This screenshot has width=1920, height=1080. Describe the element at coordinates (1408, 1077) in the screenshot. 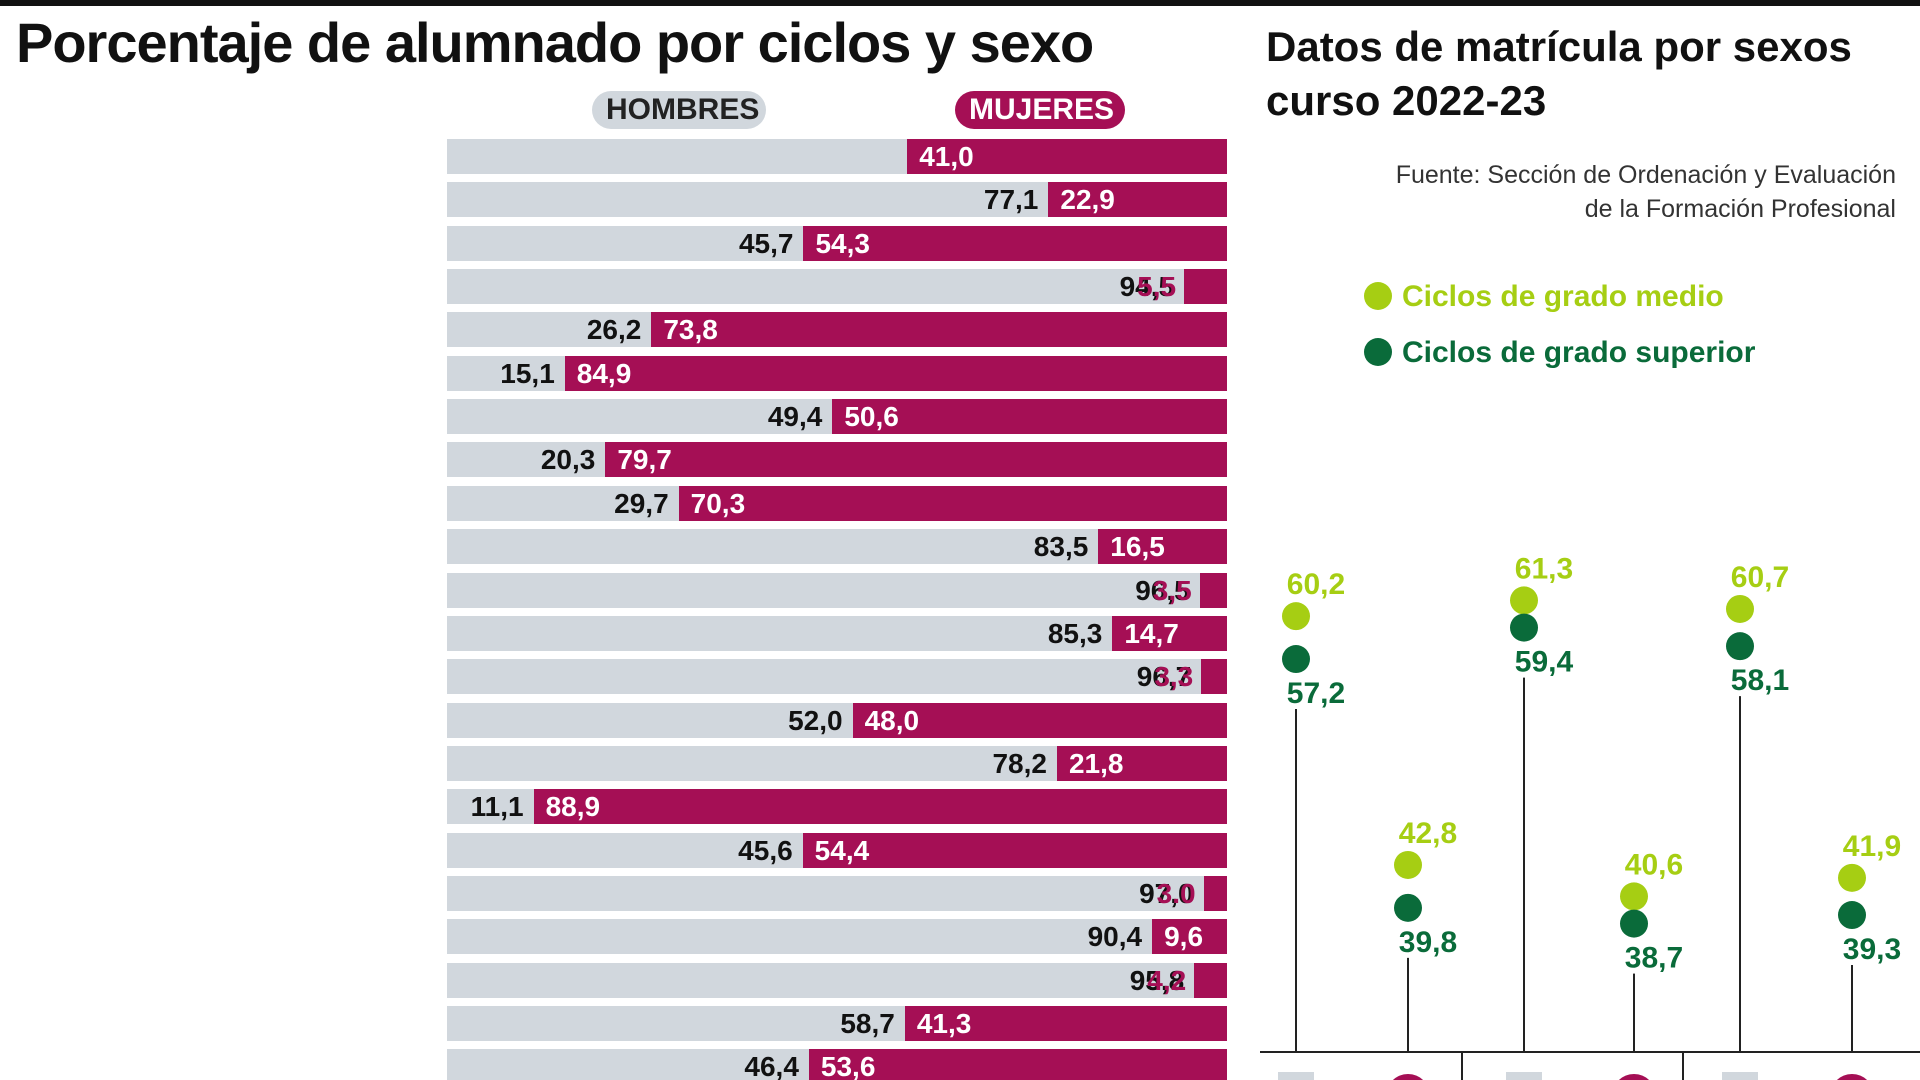

I see `female-icon` at that location.